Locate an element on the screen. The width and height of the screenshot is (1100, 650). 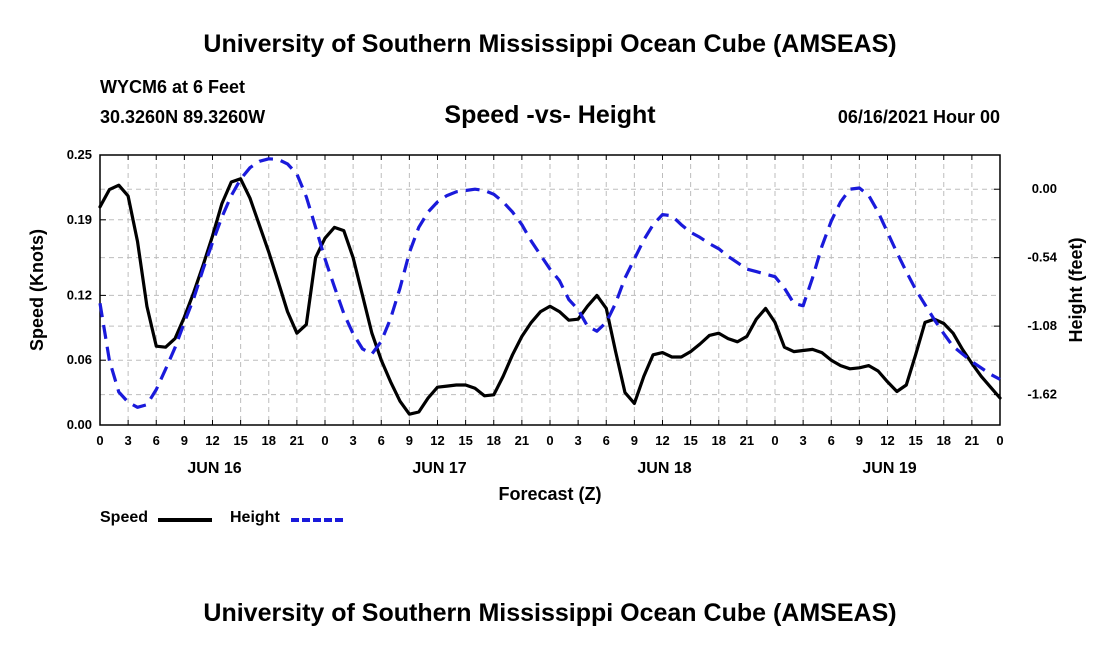
forecast-datetime: 06/16/2021 Hour 00 is located at coordinates (918, 117).